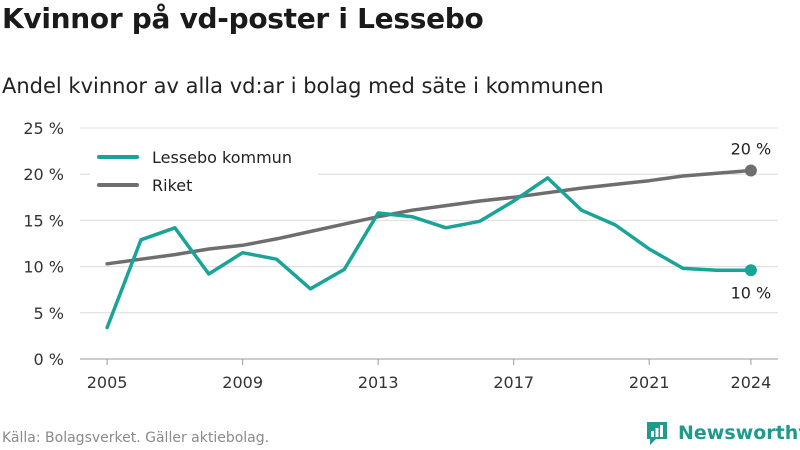  What do you see at coordinates (513, 382) in the screenshot?
I see `x-tick-label: 2017` at bounding box center [513, 382].